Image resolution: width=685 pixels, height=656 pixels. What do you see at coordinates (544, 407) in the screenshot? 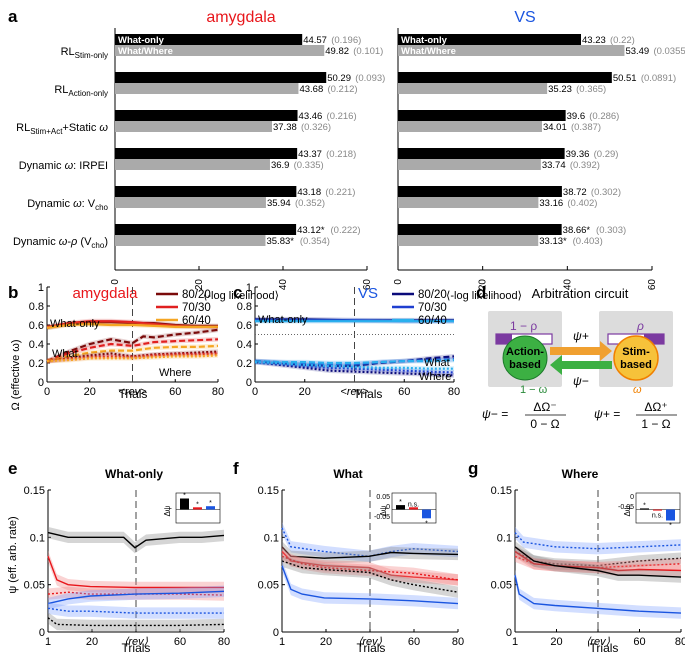
I see `eq-left-num: ΔΩ⁻` at bounding box center [544, 407].